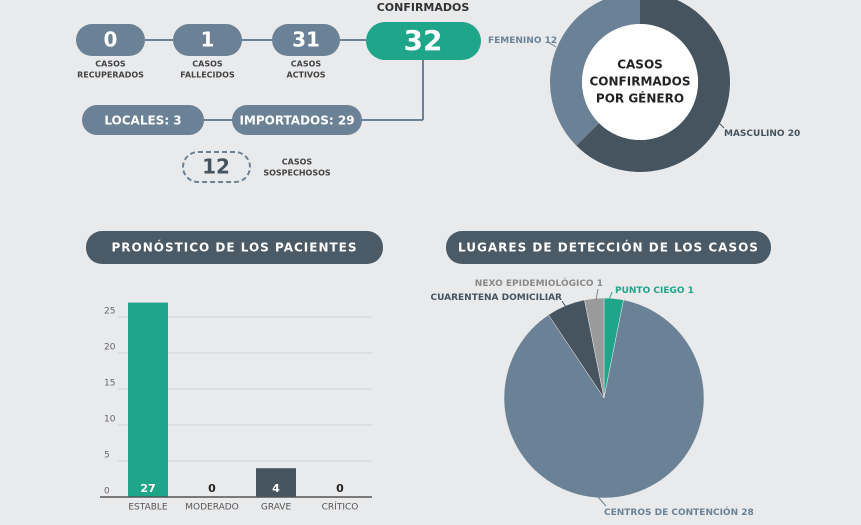 This screenshot has width=861, height=525. I want to click on slice-label: FEMENINO 12, so click(522, 41).